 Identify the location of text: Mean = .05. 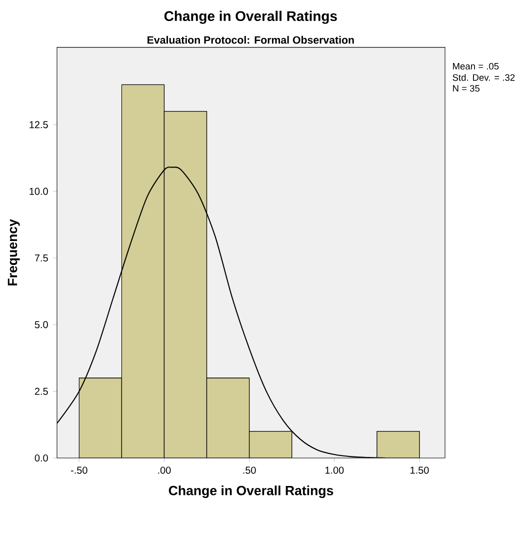
(476, 66).